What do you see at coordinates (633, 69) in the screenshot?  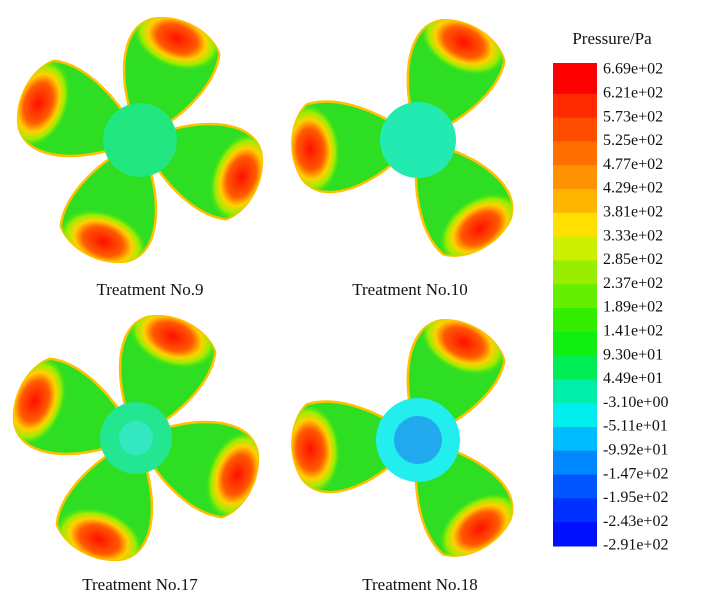 I see `legend-label: 6.69e+02` at bounding box center [633, 69].